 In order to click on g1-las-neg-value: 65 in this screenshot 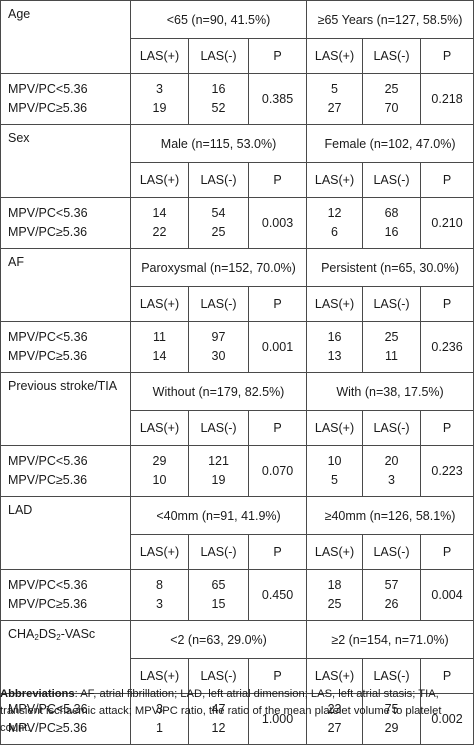, I will do `click(218, 585)`.